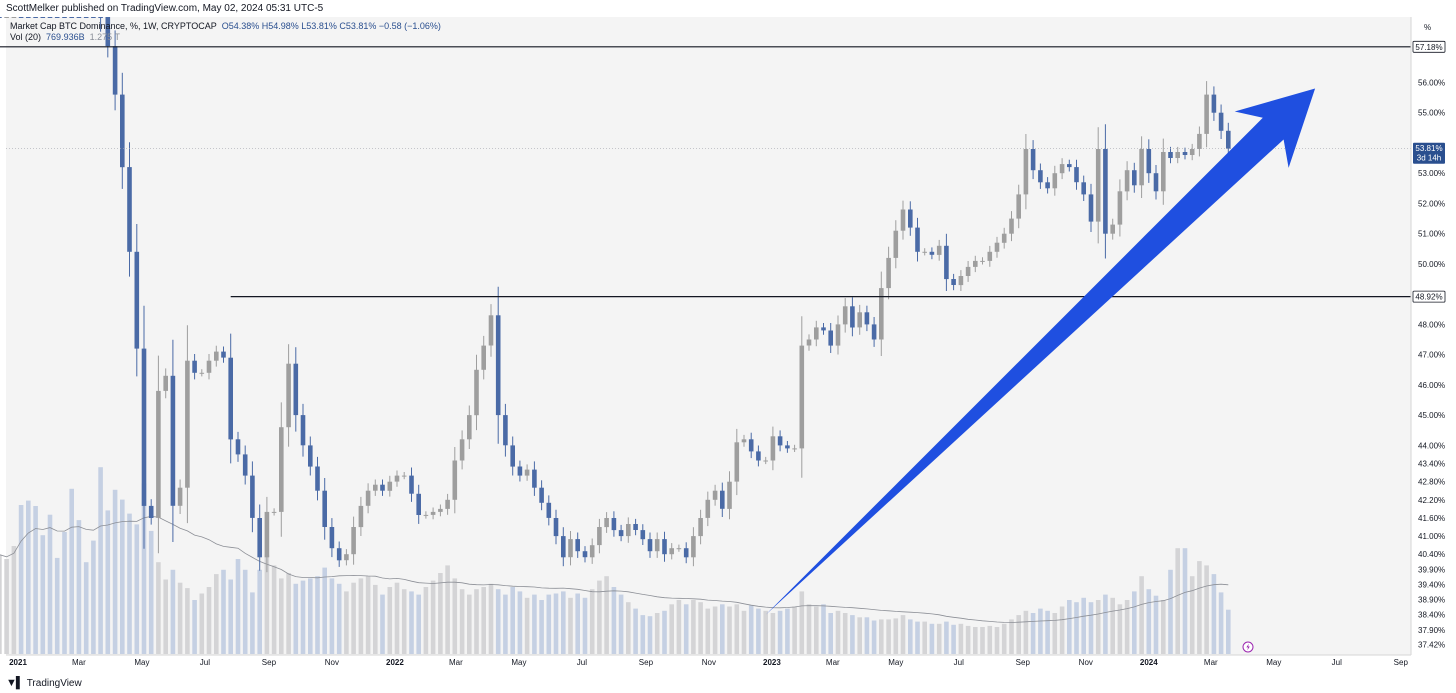  What do you see at coordinates (1428, 297) in the screenshot?
I see `level-label: 48.92%` at bounding box center [1428, 297].